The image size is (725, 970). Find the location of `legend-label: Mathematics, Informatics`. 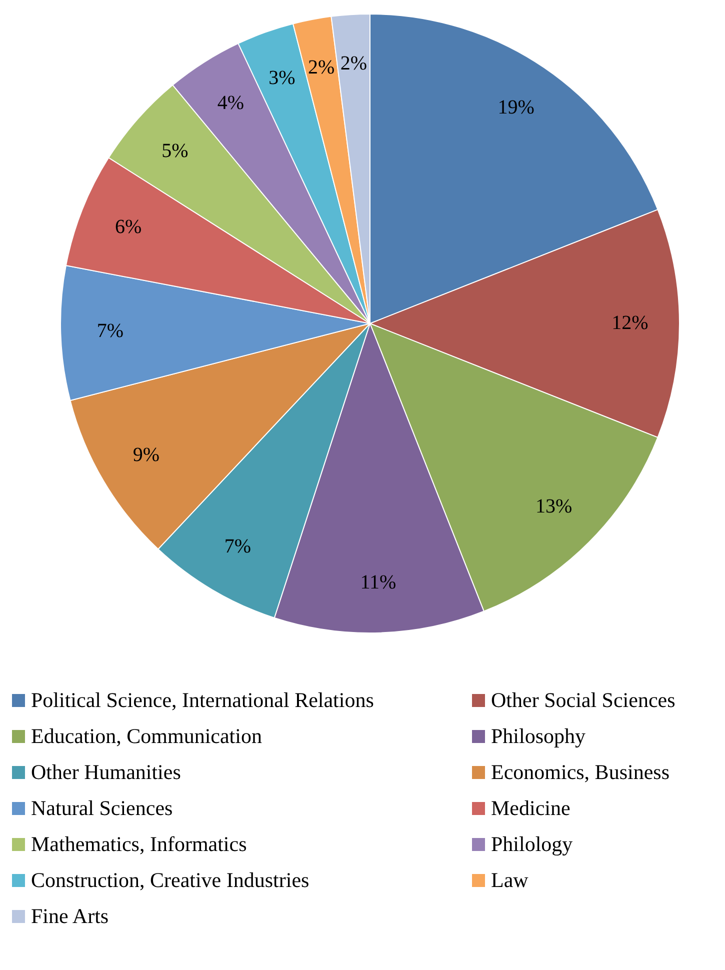

legend-label: Mathematics, Informatics is located at coordinates (139, 844).